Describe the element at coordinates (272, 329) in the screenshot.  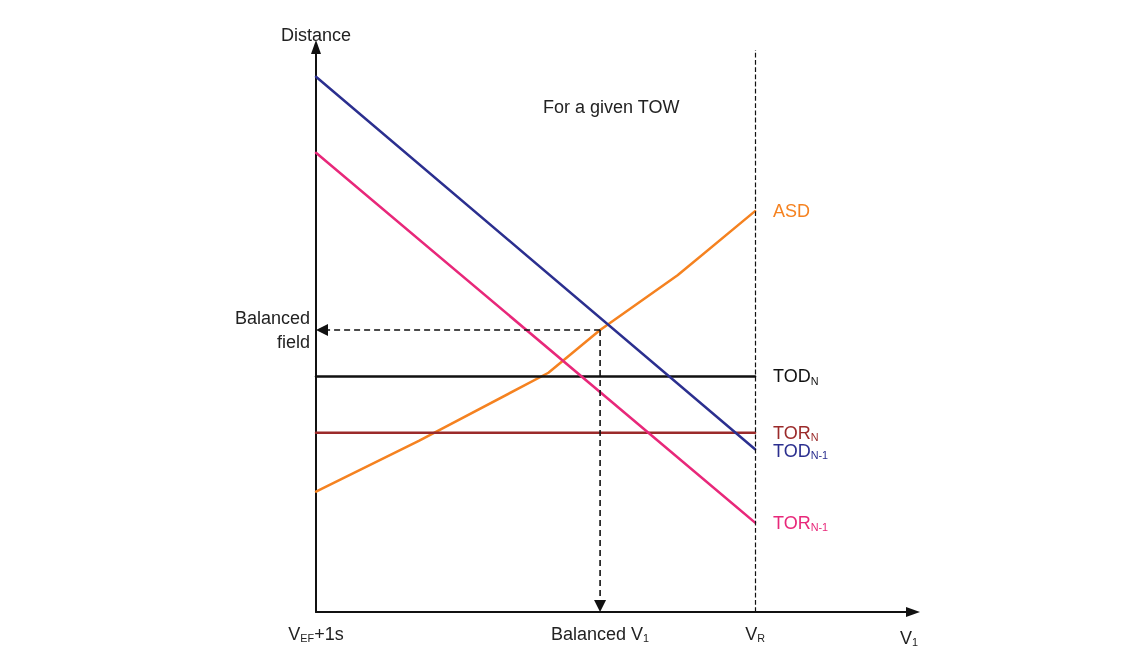
I see `annotation: Balanced field` at that location.